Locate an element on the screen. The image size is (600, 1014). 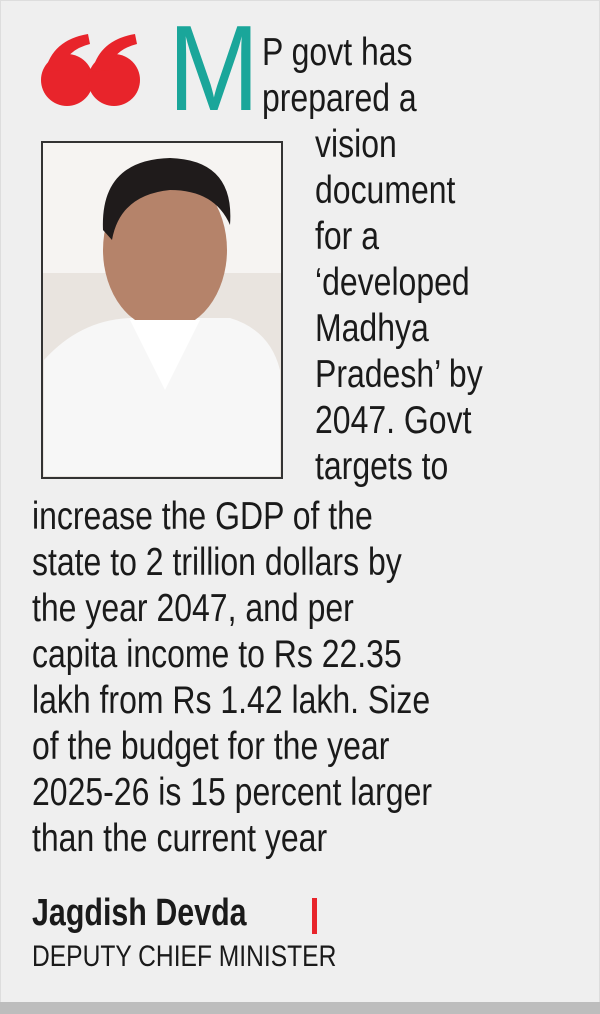
quote-line: 2047. Govt is located at coordinates (393, 420).